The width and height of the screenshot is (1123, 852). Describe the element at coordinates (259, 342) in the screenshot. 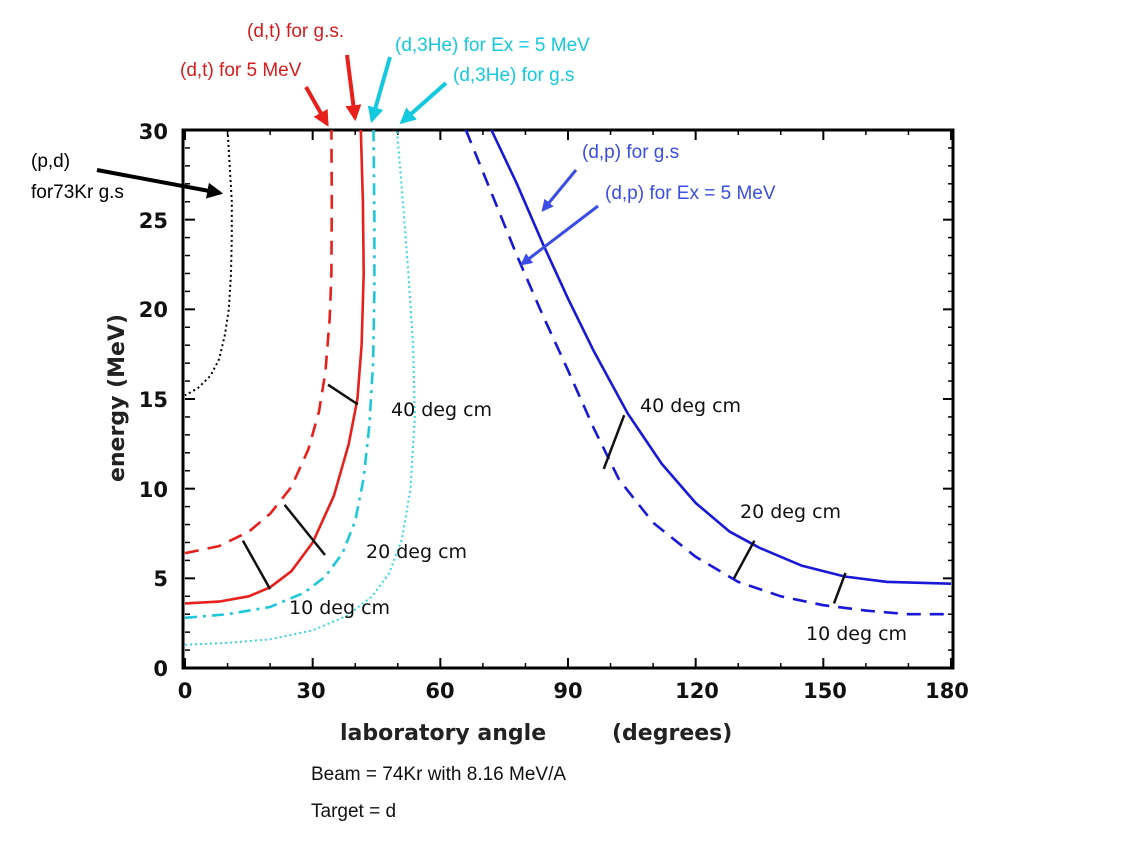

I see `series-dt-5mev` at that location.